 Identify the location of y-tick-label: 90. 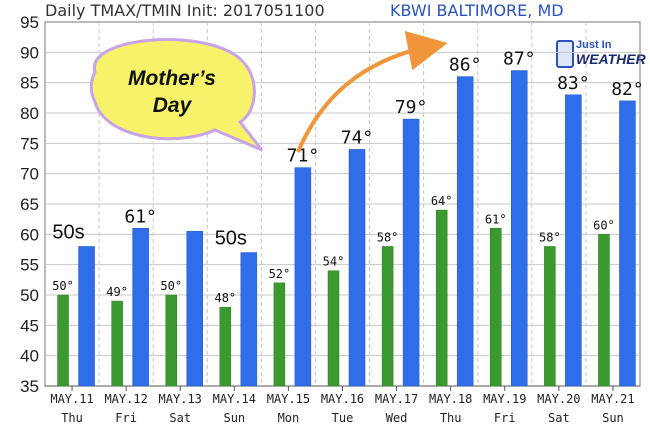
(29, 52).